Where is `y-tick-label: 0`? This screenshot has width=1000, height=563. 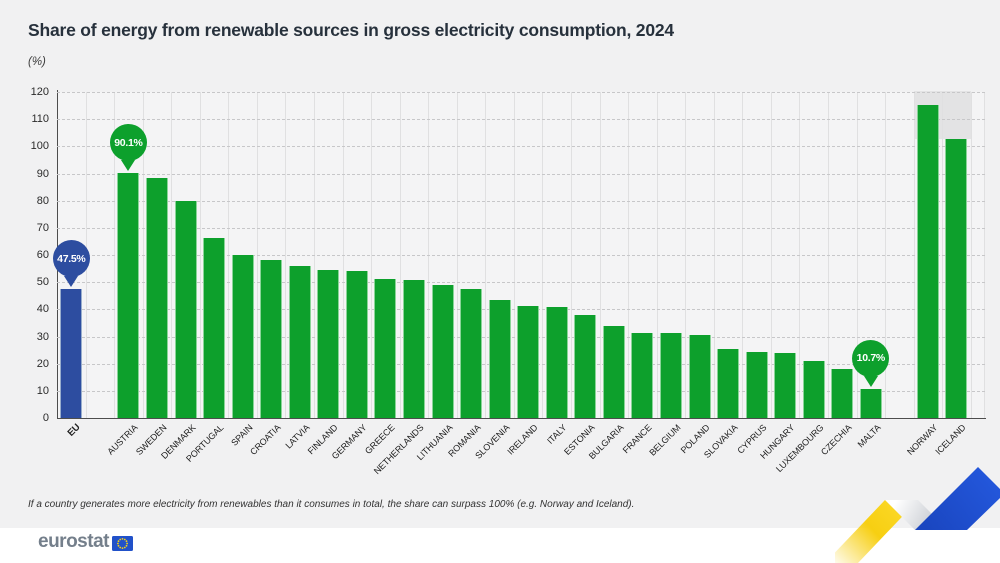
y-tick-label: 0 is located at coordinates (45, 418).